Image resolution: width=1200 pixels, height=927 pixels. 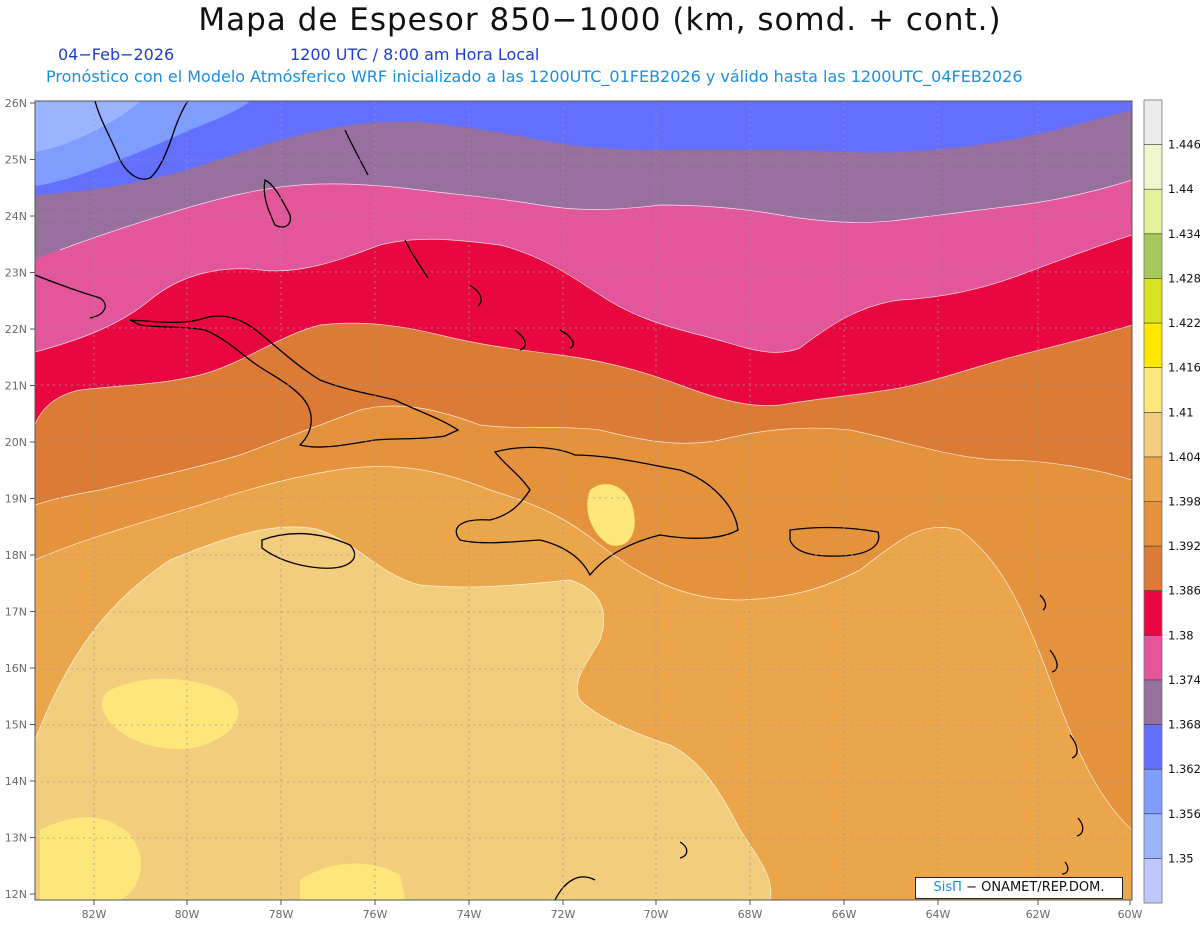 I want to click on colorbar-label: 1.35, so click(x=1181, y=858).